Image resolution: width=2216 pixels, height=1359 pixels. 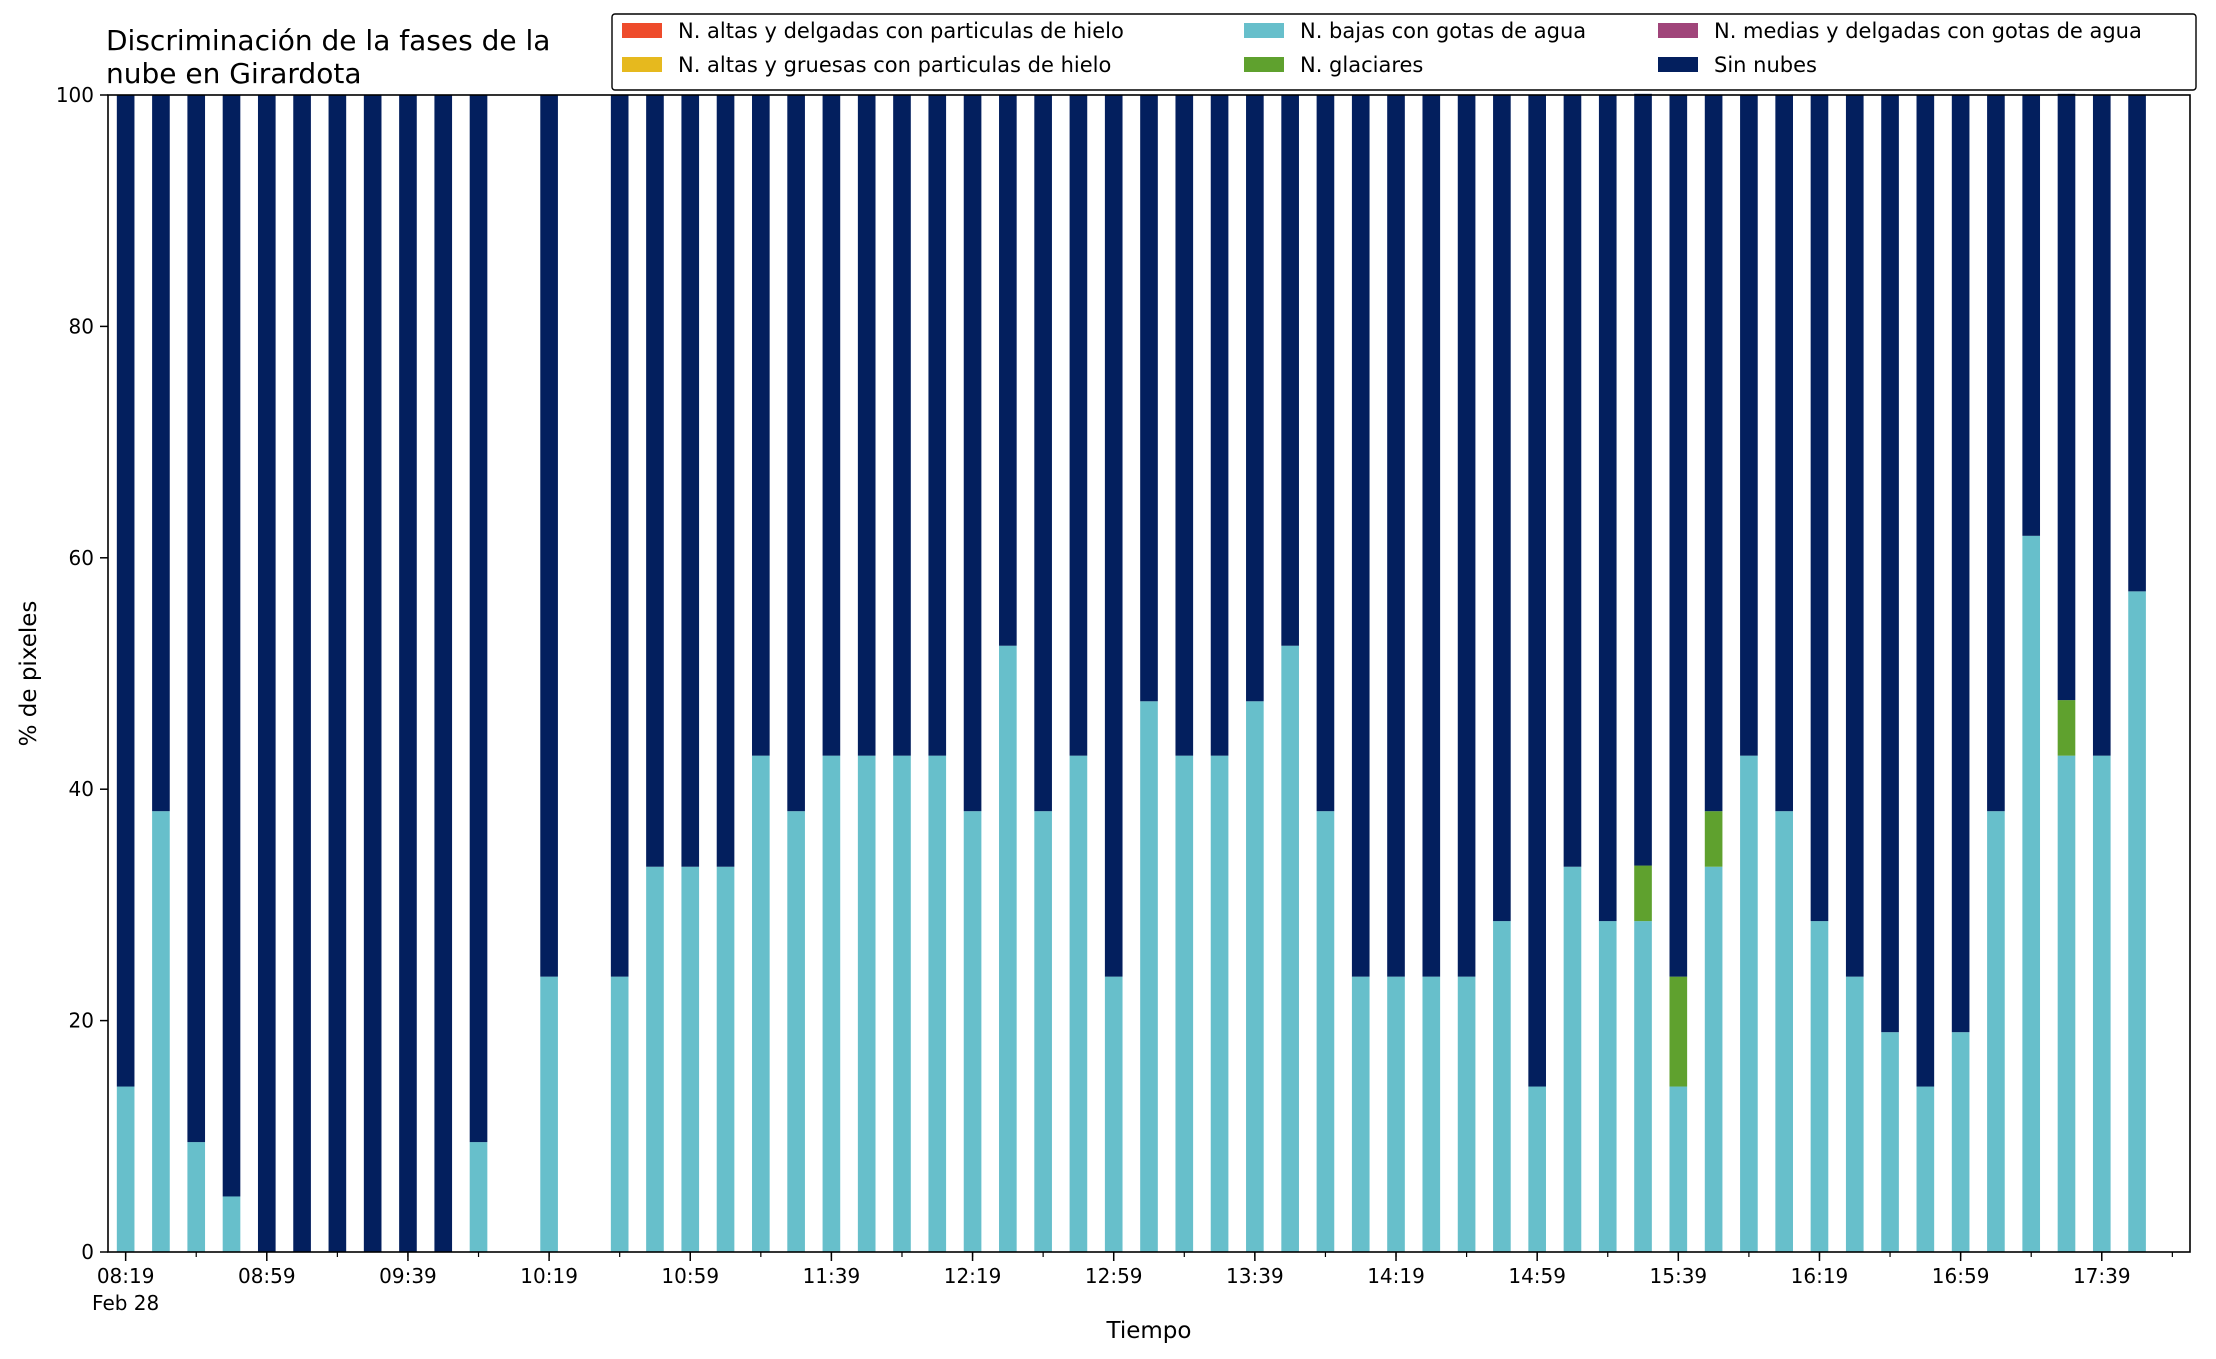 What do you see at coordinates (1678, 536) in the screenshot?
I see `bar-segment-15:39-series-5` at bounding box center [1678, 536].